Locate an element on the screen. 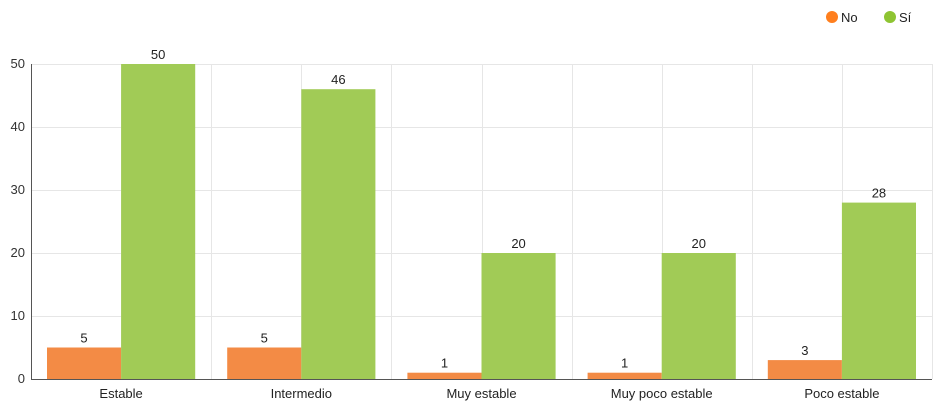  bar-sí-2 is located at coordinates (518, 316).